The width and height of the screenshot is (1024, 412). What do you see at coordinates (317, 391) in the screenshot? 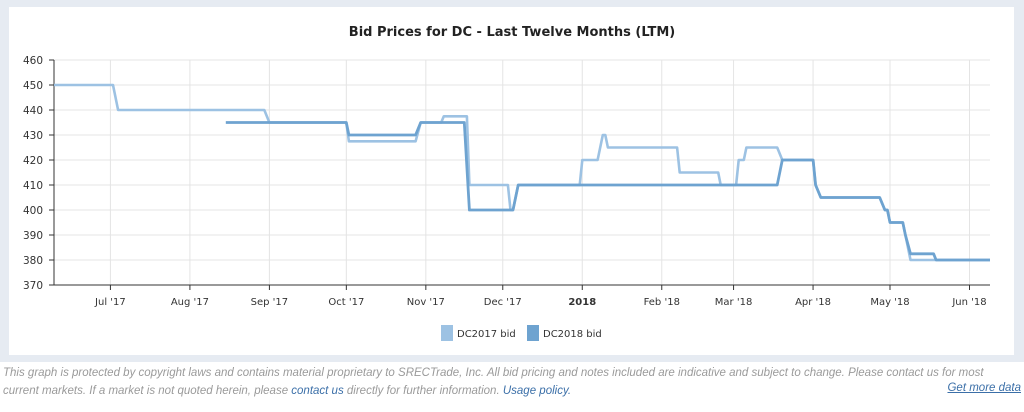
I see `contact-us-link: contact us` at bounding box center [317, 391].